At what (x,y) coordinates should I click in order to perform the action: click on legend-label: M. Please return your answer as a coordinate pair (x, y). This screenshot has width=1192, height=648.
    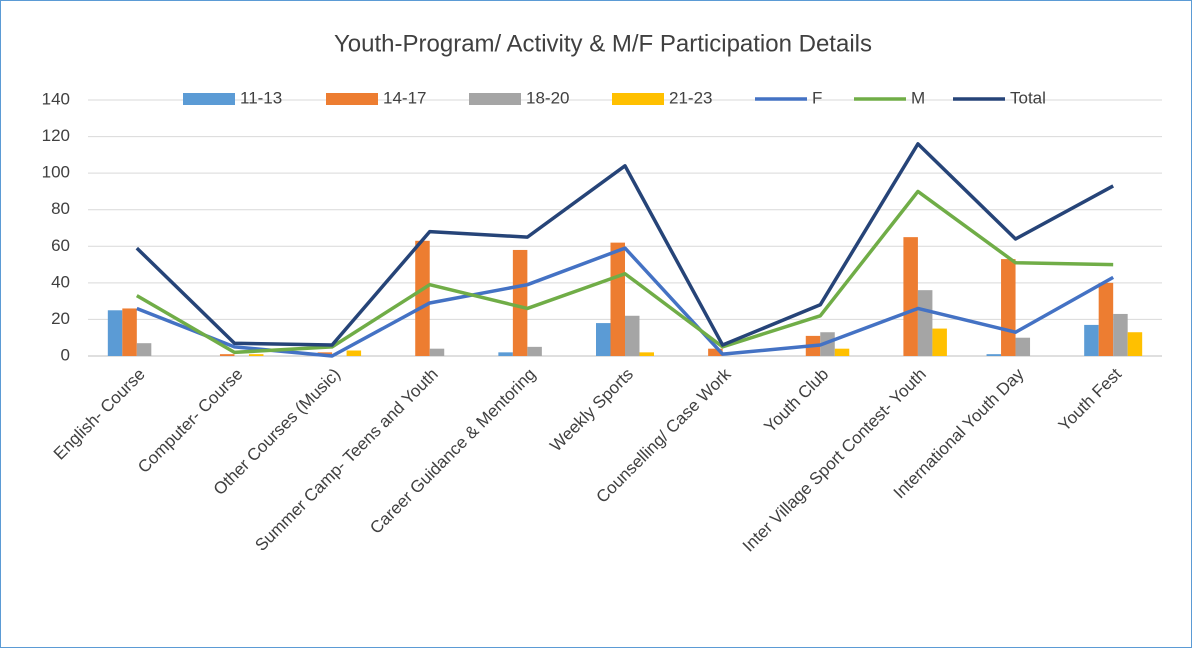
    Looking at the image, I should click on (918, 97).